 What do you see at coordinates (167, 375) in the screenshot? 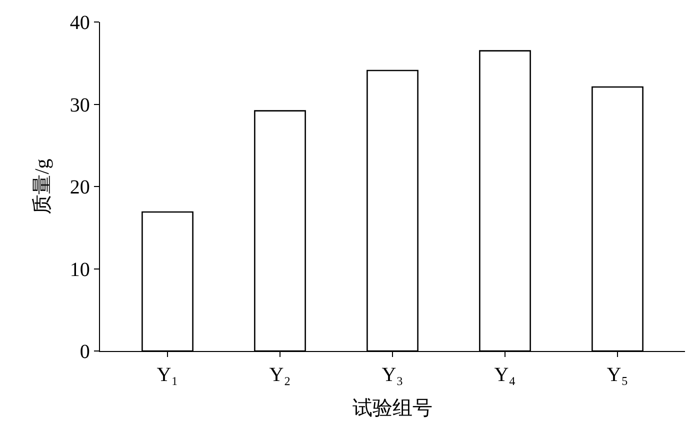
I see `x-tick-label: Y₁` at bounding box center [167, 375].